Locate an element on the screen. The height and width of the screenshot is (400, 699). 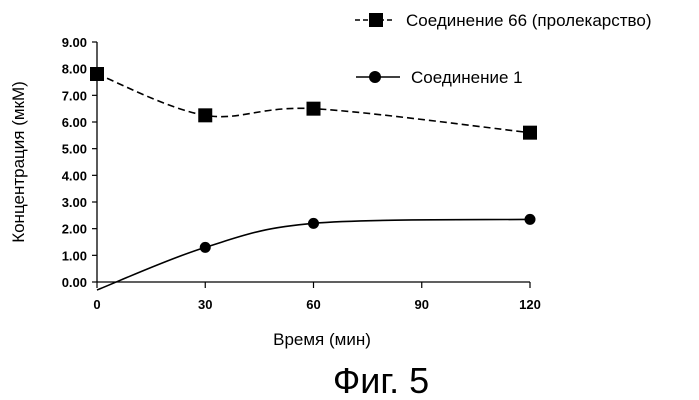
legend-label-series-1: Соединение 66 (пролекарство) is located at coordinates (529, 20).